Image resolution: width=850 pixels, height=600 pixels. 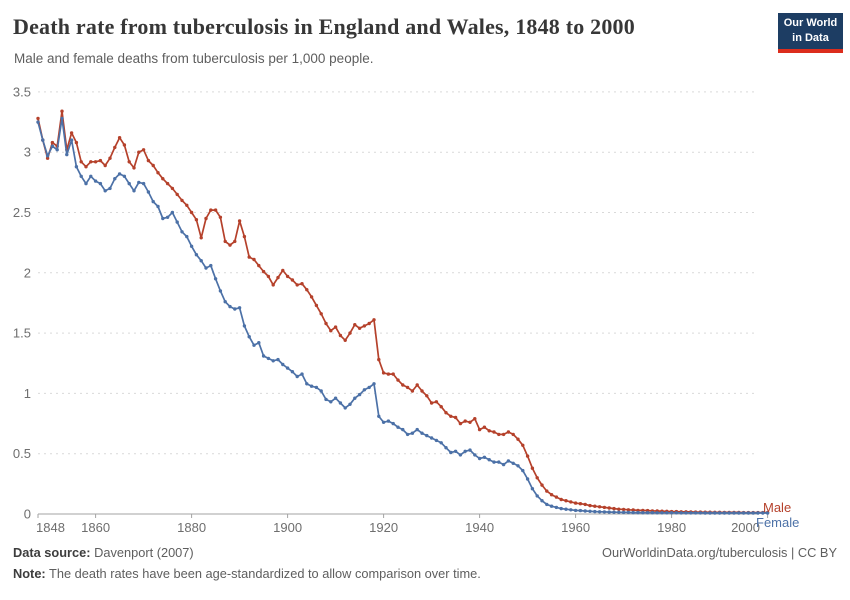 What do you see at coordinates (27, 514) in the screenshot?
I see `y-tick-label: 0` at bounding box center [27, 514].